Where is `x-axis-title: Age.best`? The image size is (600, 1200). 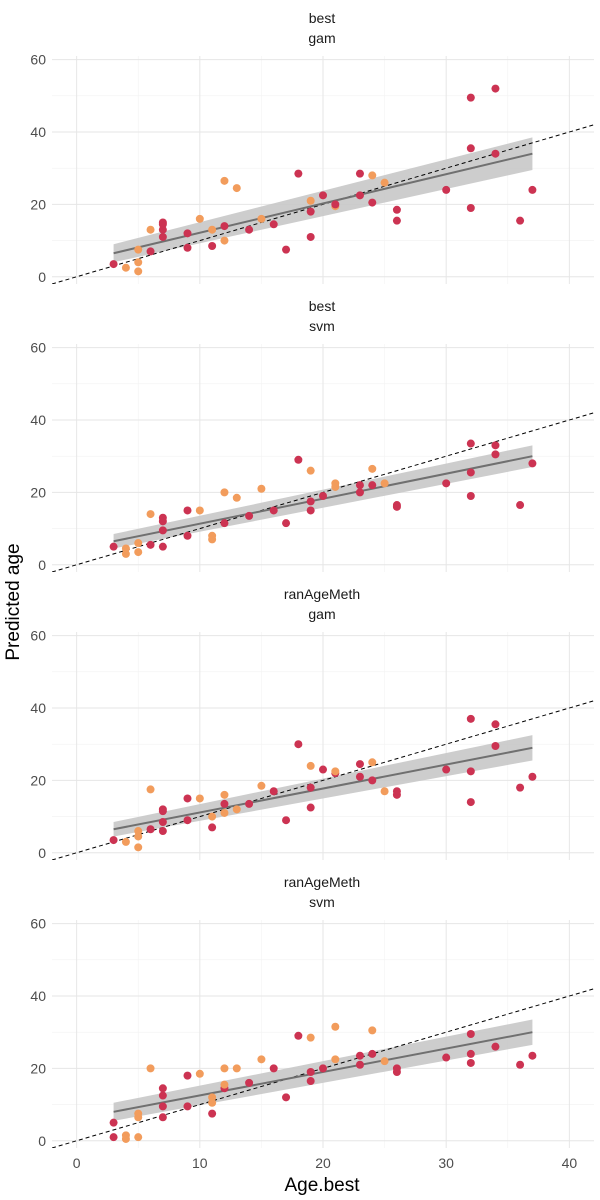 x-axis-title: Age.best is located at coordinates (323, 1185).